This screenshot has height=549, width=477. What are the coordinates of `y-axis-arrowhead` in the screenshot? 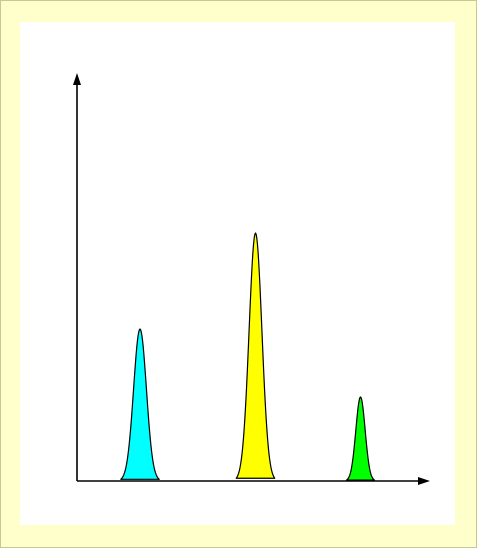 It's located at (77, 79).